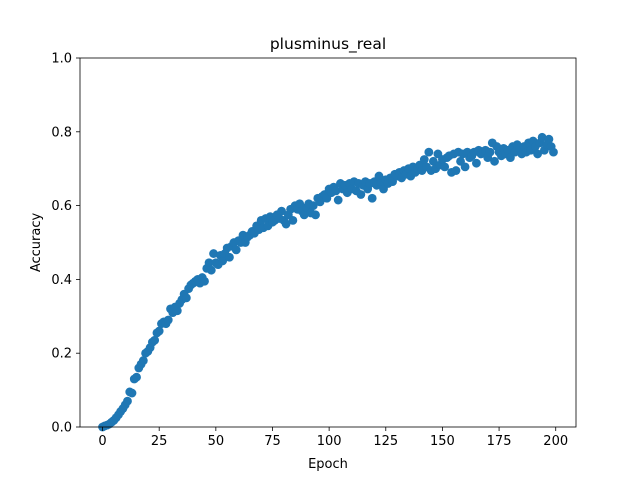 The width and height of the screenshot is (640, 480). What do you see at coordinates (272, 441) in the screenshot?
I see `x-tick-label: 75` at bounding box center [272, 441].